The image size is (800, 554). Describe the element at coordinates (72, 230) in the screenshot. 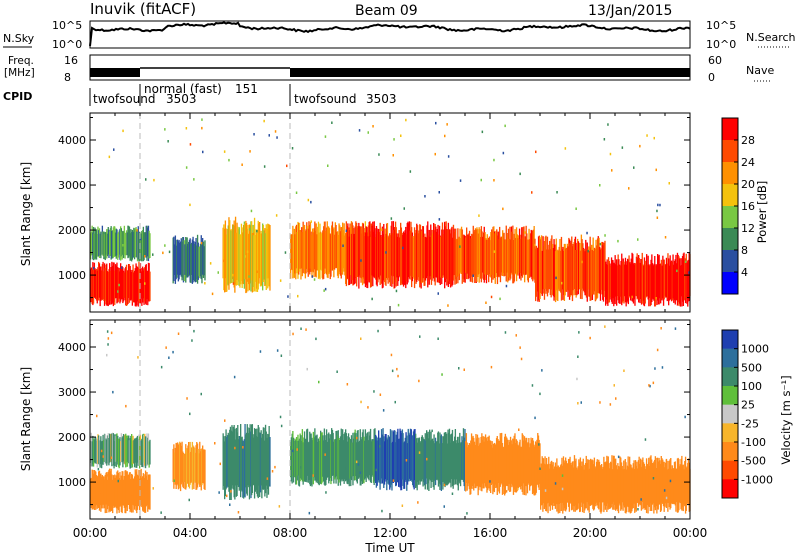

I see `power-y-tick-label: 2000` at that location.